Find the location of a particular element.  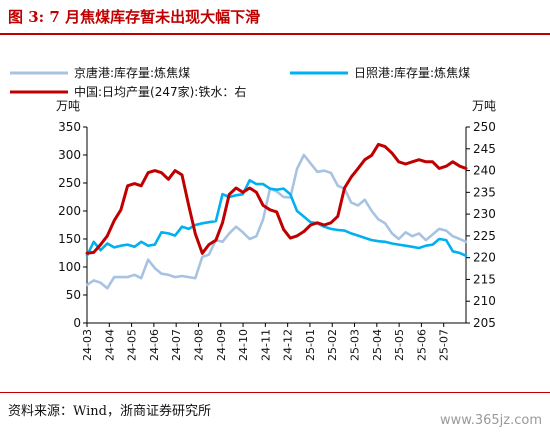

y-right-tick-label: 205 is located at coordinates (484, 323).